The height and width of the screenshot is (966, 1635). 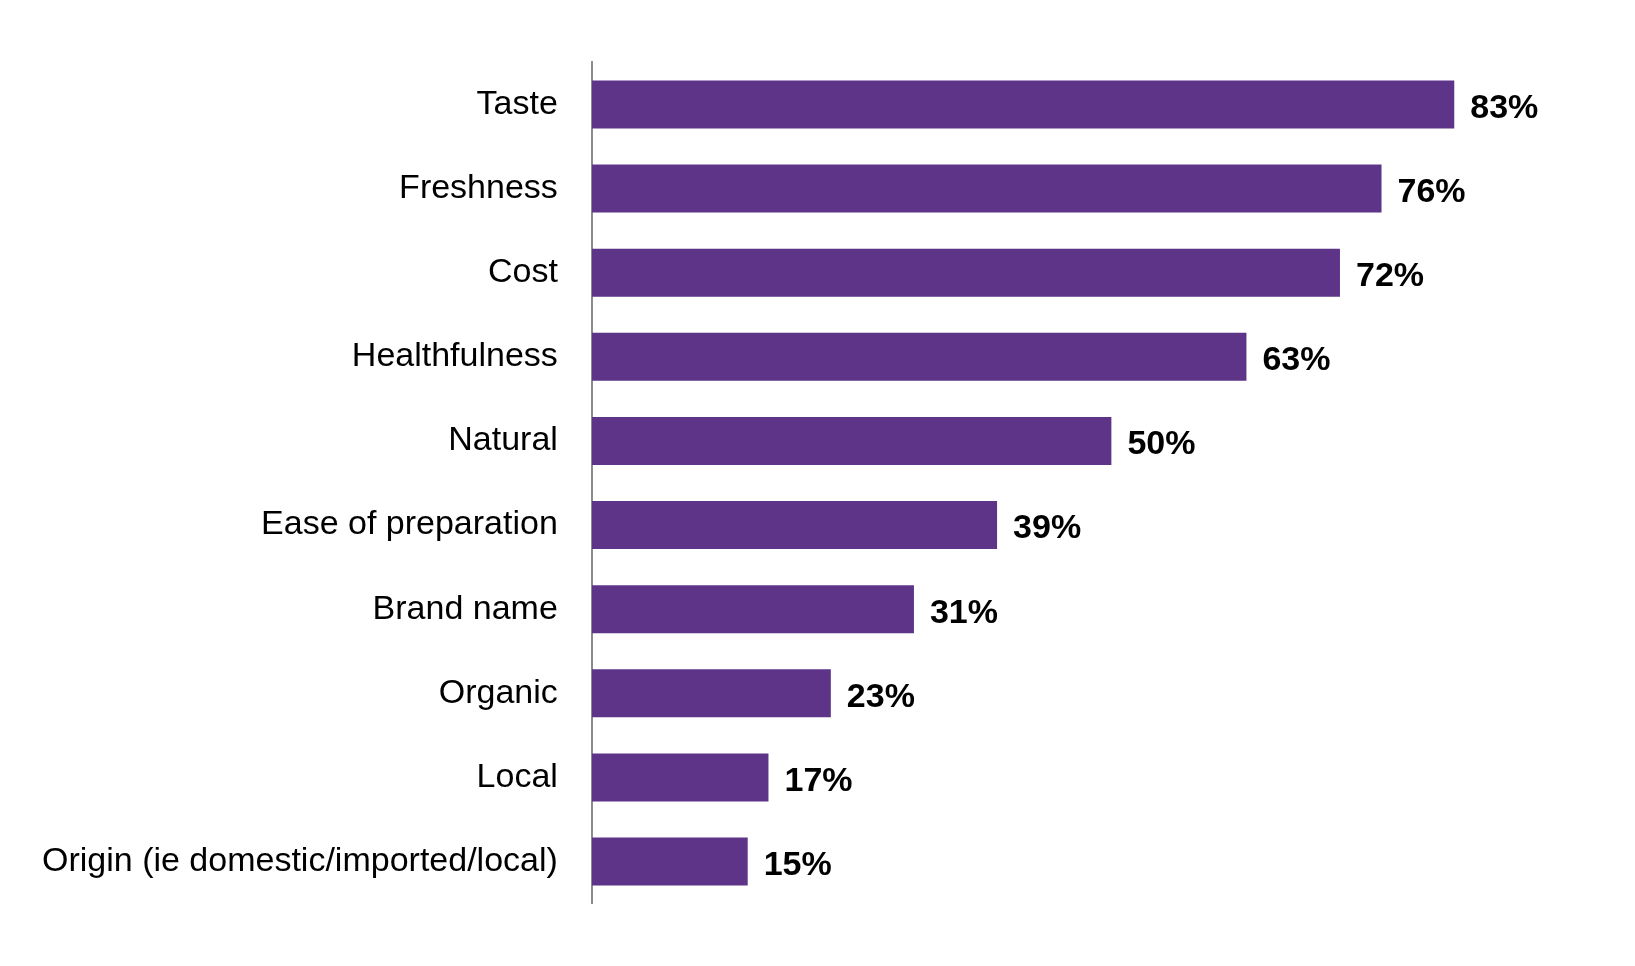 What do you see at coordinates (498, 690) in the screenshot?
I see `y-tick-label: Organic` at bounding box center [498, 690].